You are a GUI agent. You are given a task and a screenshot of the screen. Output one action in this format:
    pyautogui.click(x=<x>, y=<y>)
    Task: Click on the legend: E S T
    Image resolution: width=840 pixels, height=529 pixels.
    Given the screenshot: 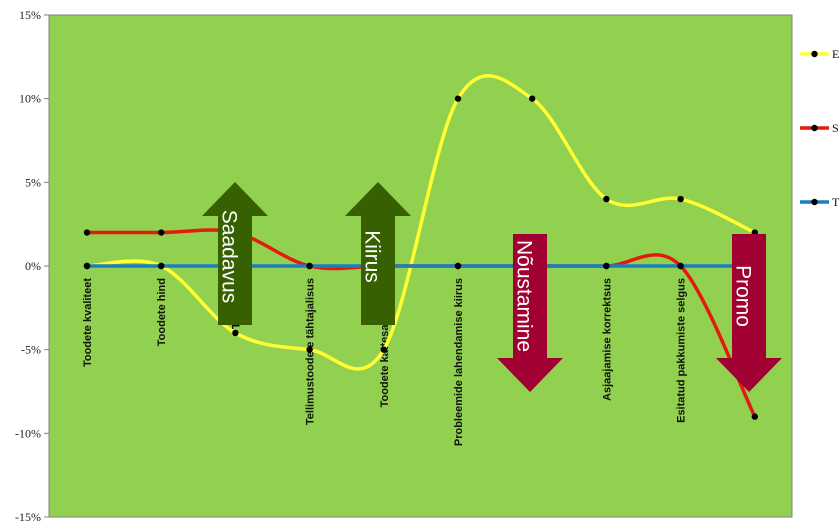 What is the action you would take?
    pyautogui.click(x=820, y=128)
    